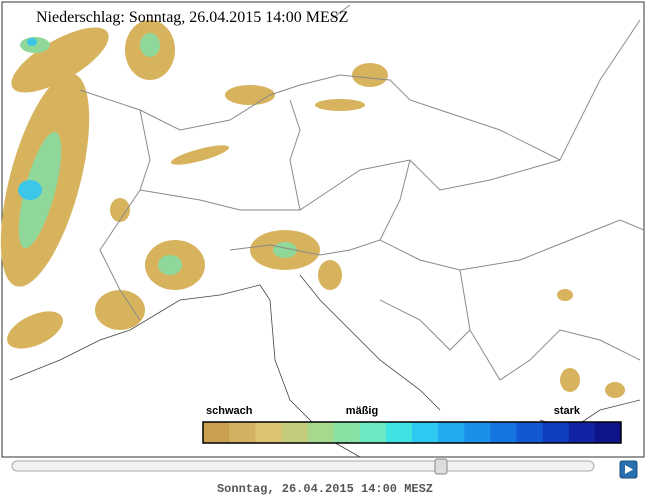 The height and width of the screenshot is (500, 650). I want to click on legend: schwach mäßig stark, so click(412, 424).